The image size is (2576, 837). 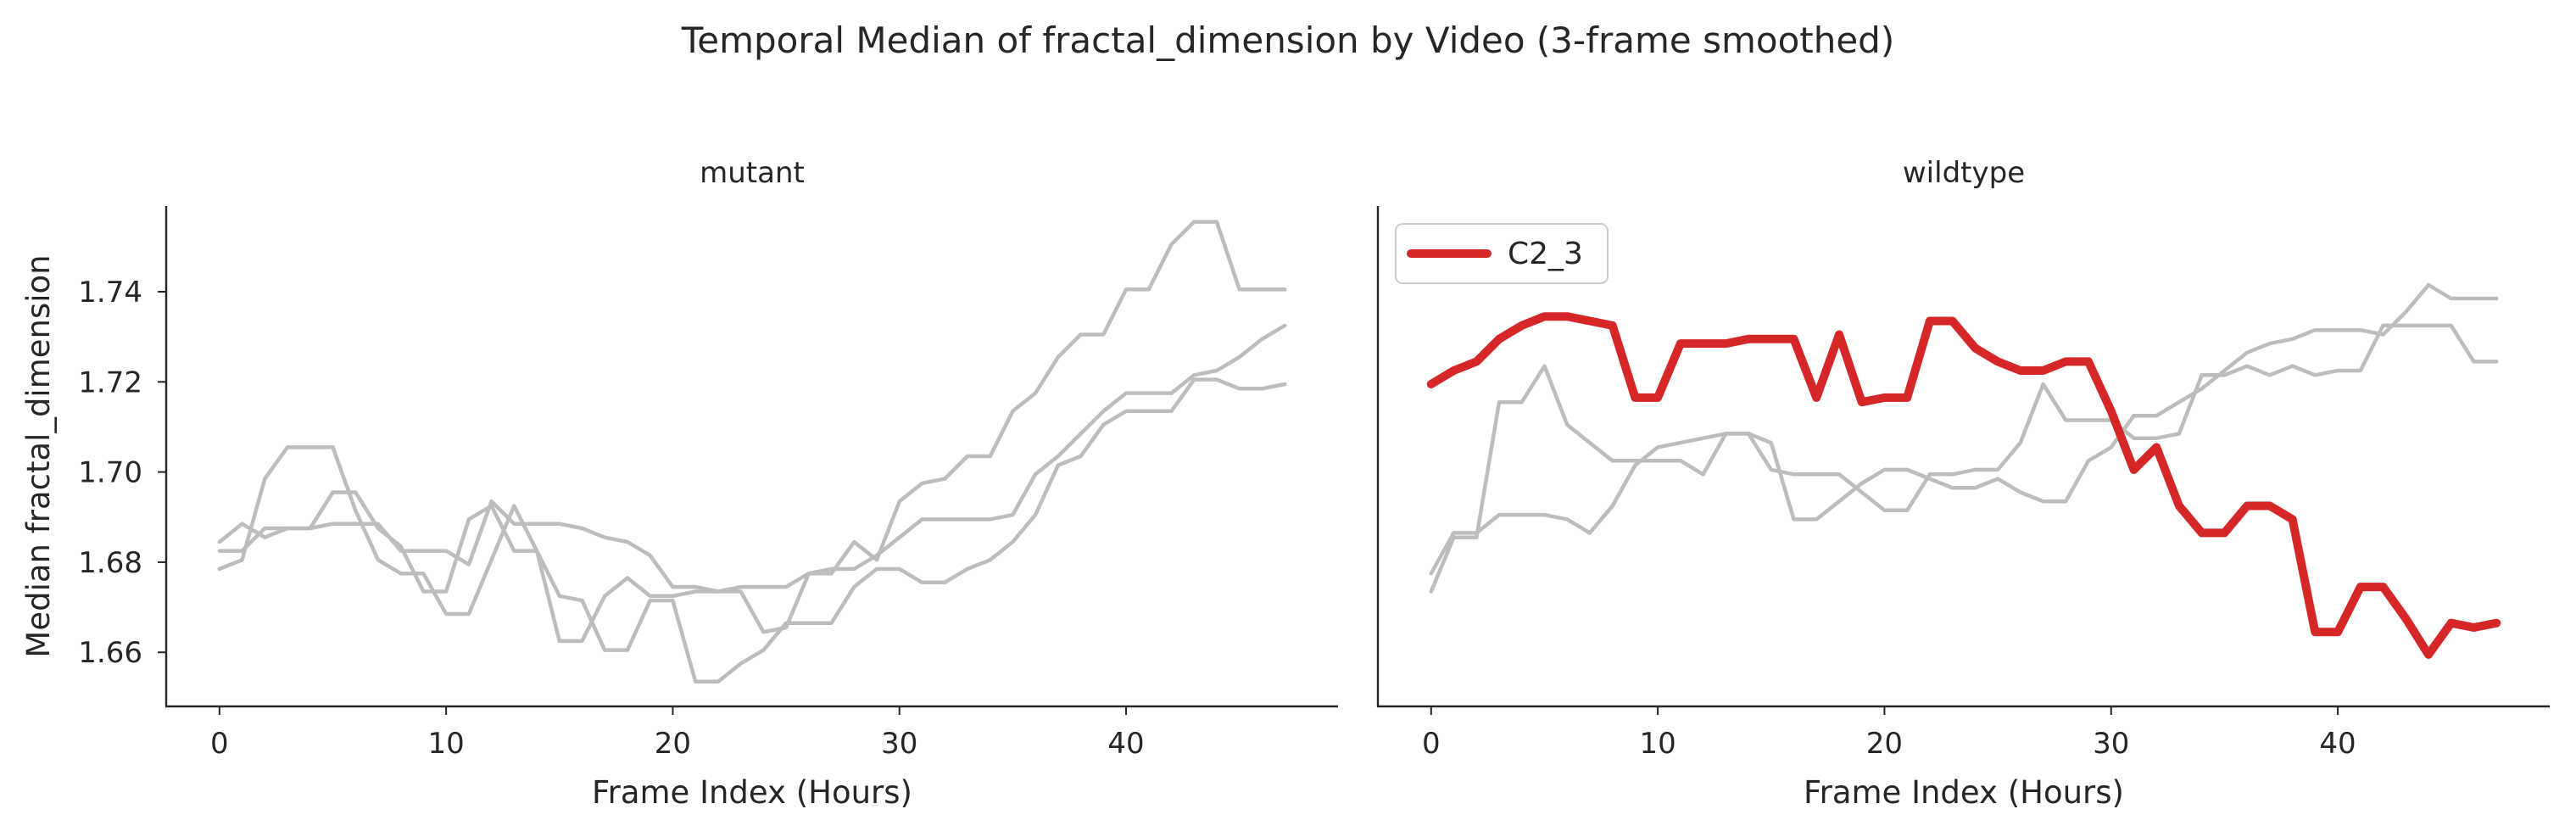 I want to click on legend-box, so click(x=1502, y=254).